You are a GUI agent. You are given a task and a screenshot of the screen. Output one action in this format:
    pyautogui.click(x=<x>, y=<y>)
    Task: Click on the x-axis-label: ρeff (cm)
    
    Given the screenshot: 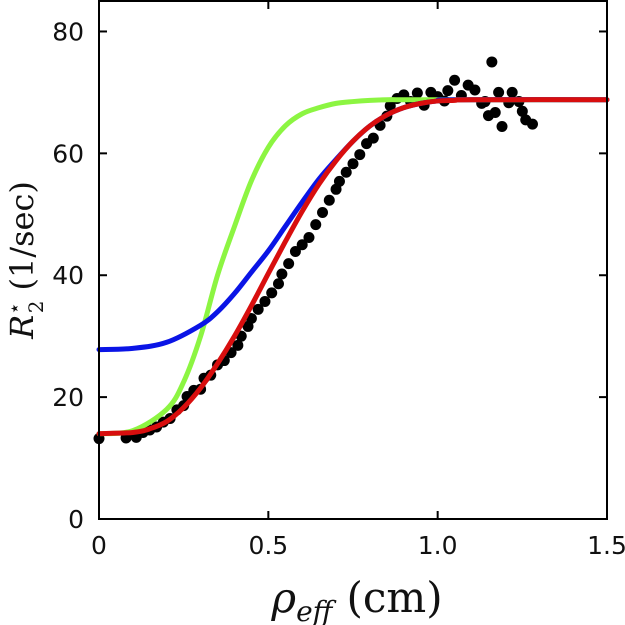 What is the action you would take?
    pyautogui.click(x=356, y=599)
    